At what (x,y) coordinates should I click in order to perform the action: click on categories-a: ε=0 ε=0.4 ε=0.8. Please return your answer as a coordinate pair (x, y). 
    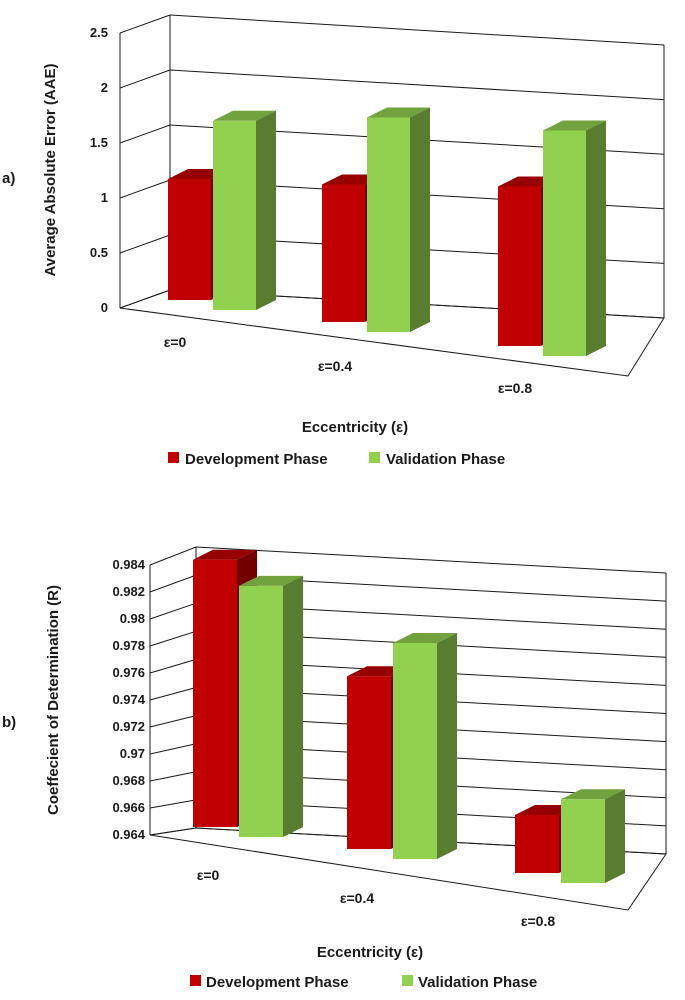
    Looking at the image, I should click on (348, 365).